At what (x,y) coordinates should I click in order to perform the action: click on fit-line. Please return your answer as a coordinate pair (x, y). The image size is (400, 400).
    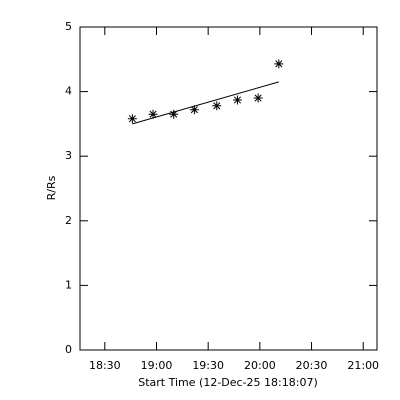
    Looking at the image, I should click on (205, 103).